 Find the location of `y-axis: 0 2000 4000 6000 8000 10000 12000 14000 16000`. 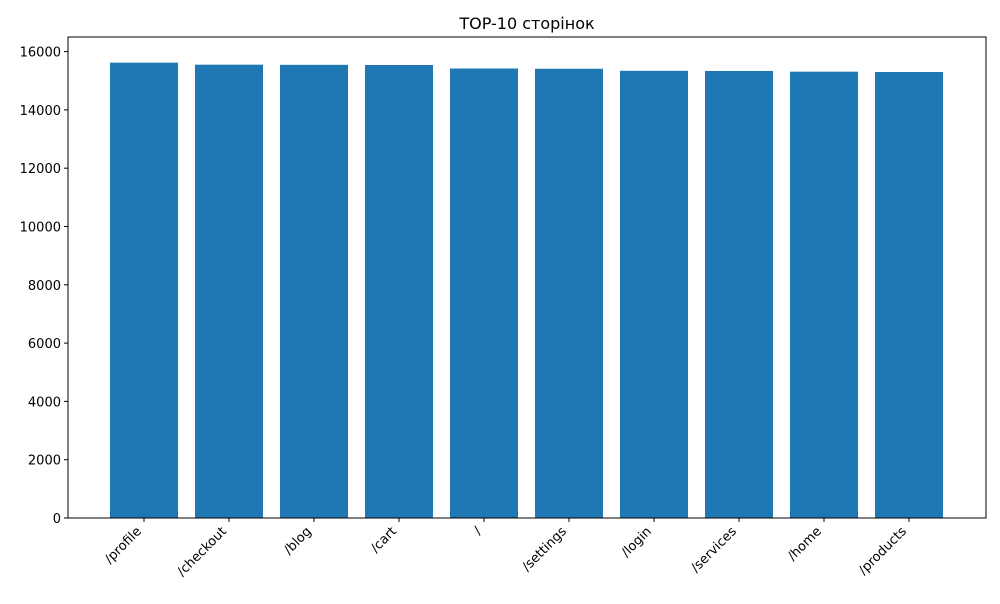

y-axis: 0 2000 4000 6000 8000 10000 12000 14000 16000 is located at coordinates (44, 286).